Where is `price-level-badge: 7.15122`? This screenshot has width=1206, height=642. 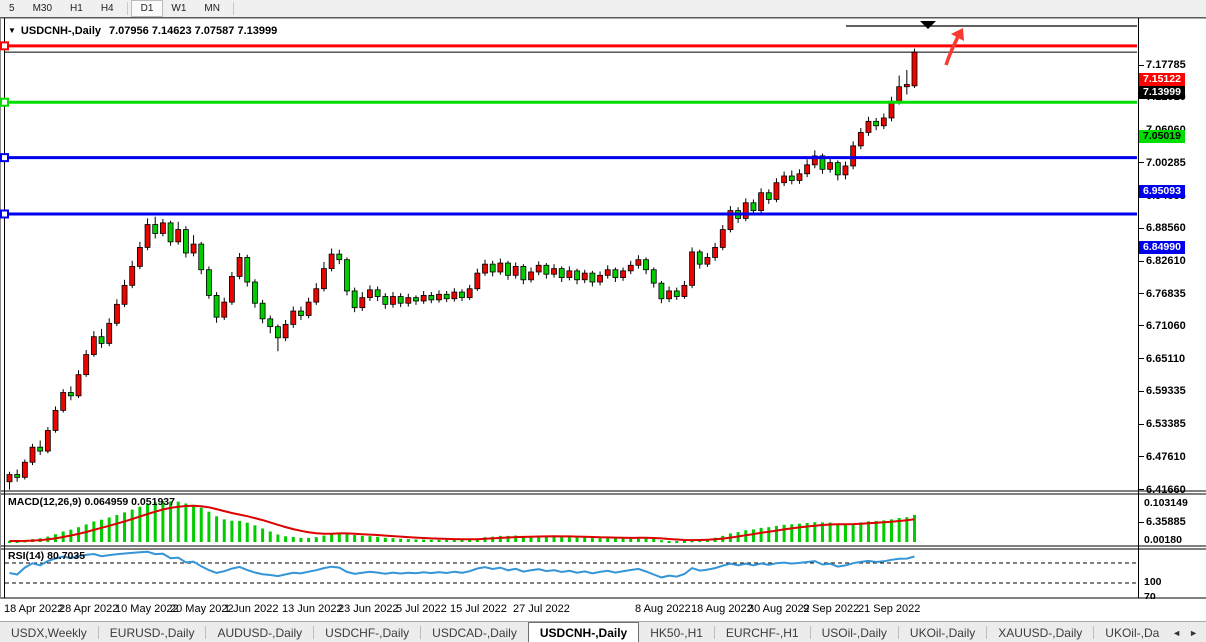
price-level-badge: 7.15122 is located at coordinates (1162, 80).